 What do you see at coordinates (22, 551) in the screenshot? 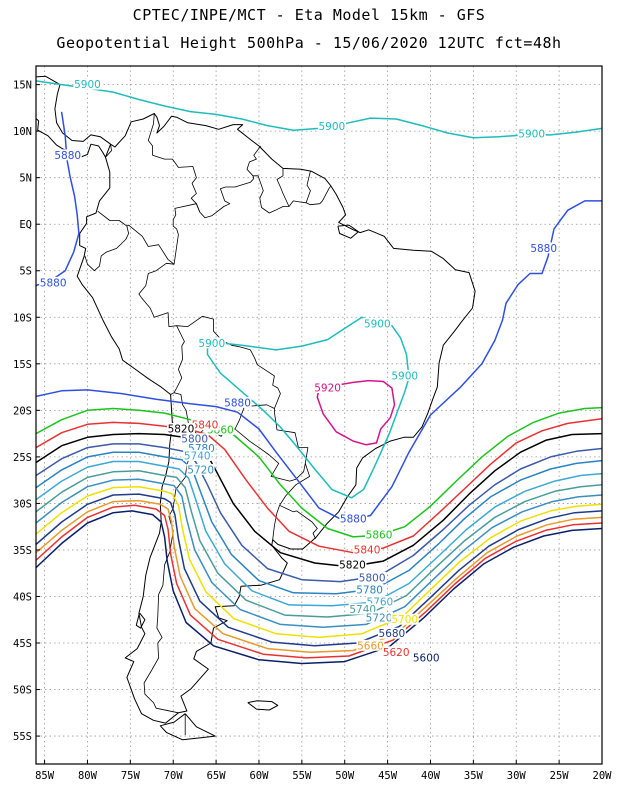
I see `lat-label: 35S` at bounding box center [22, 551].